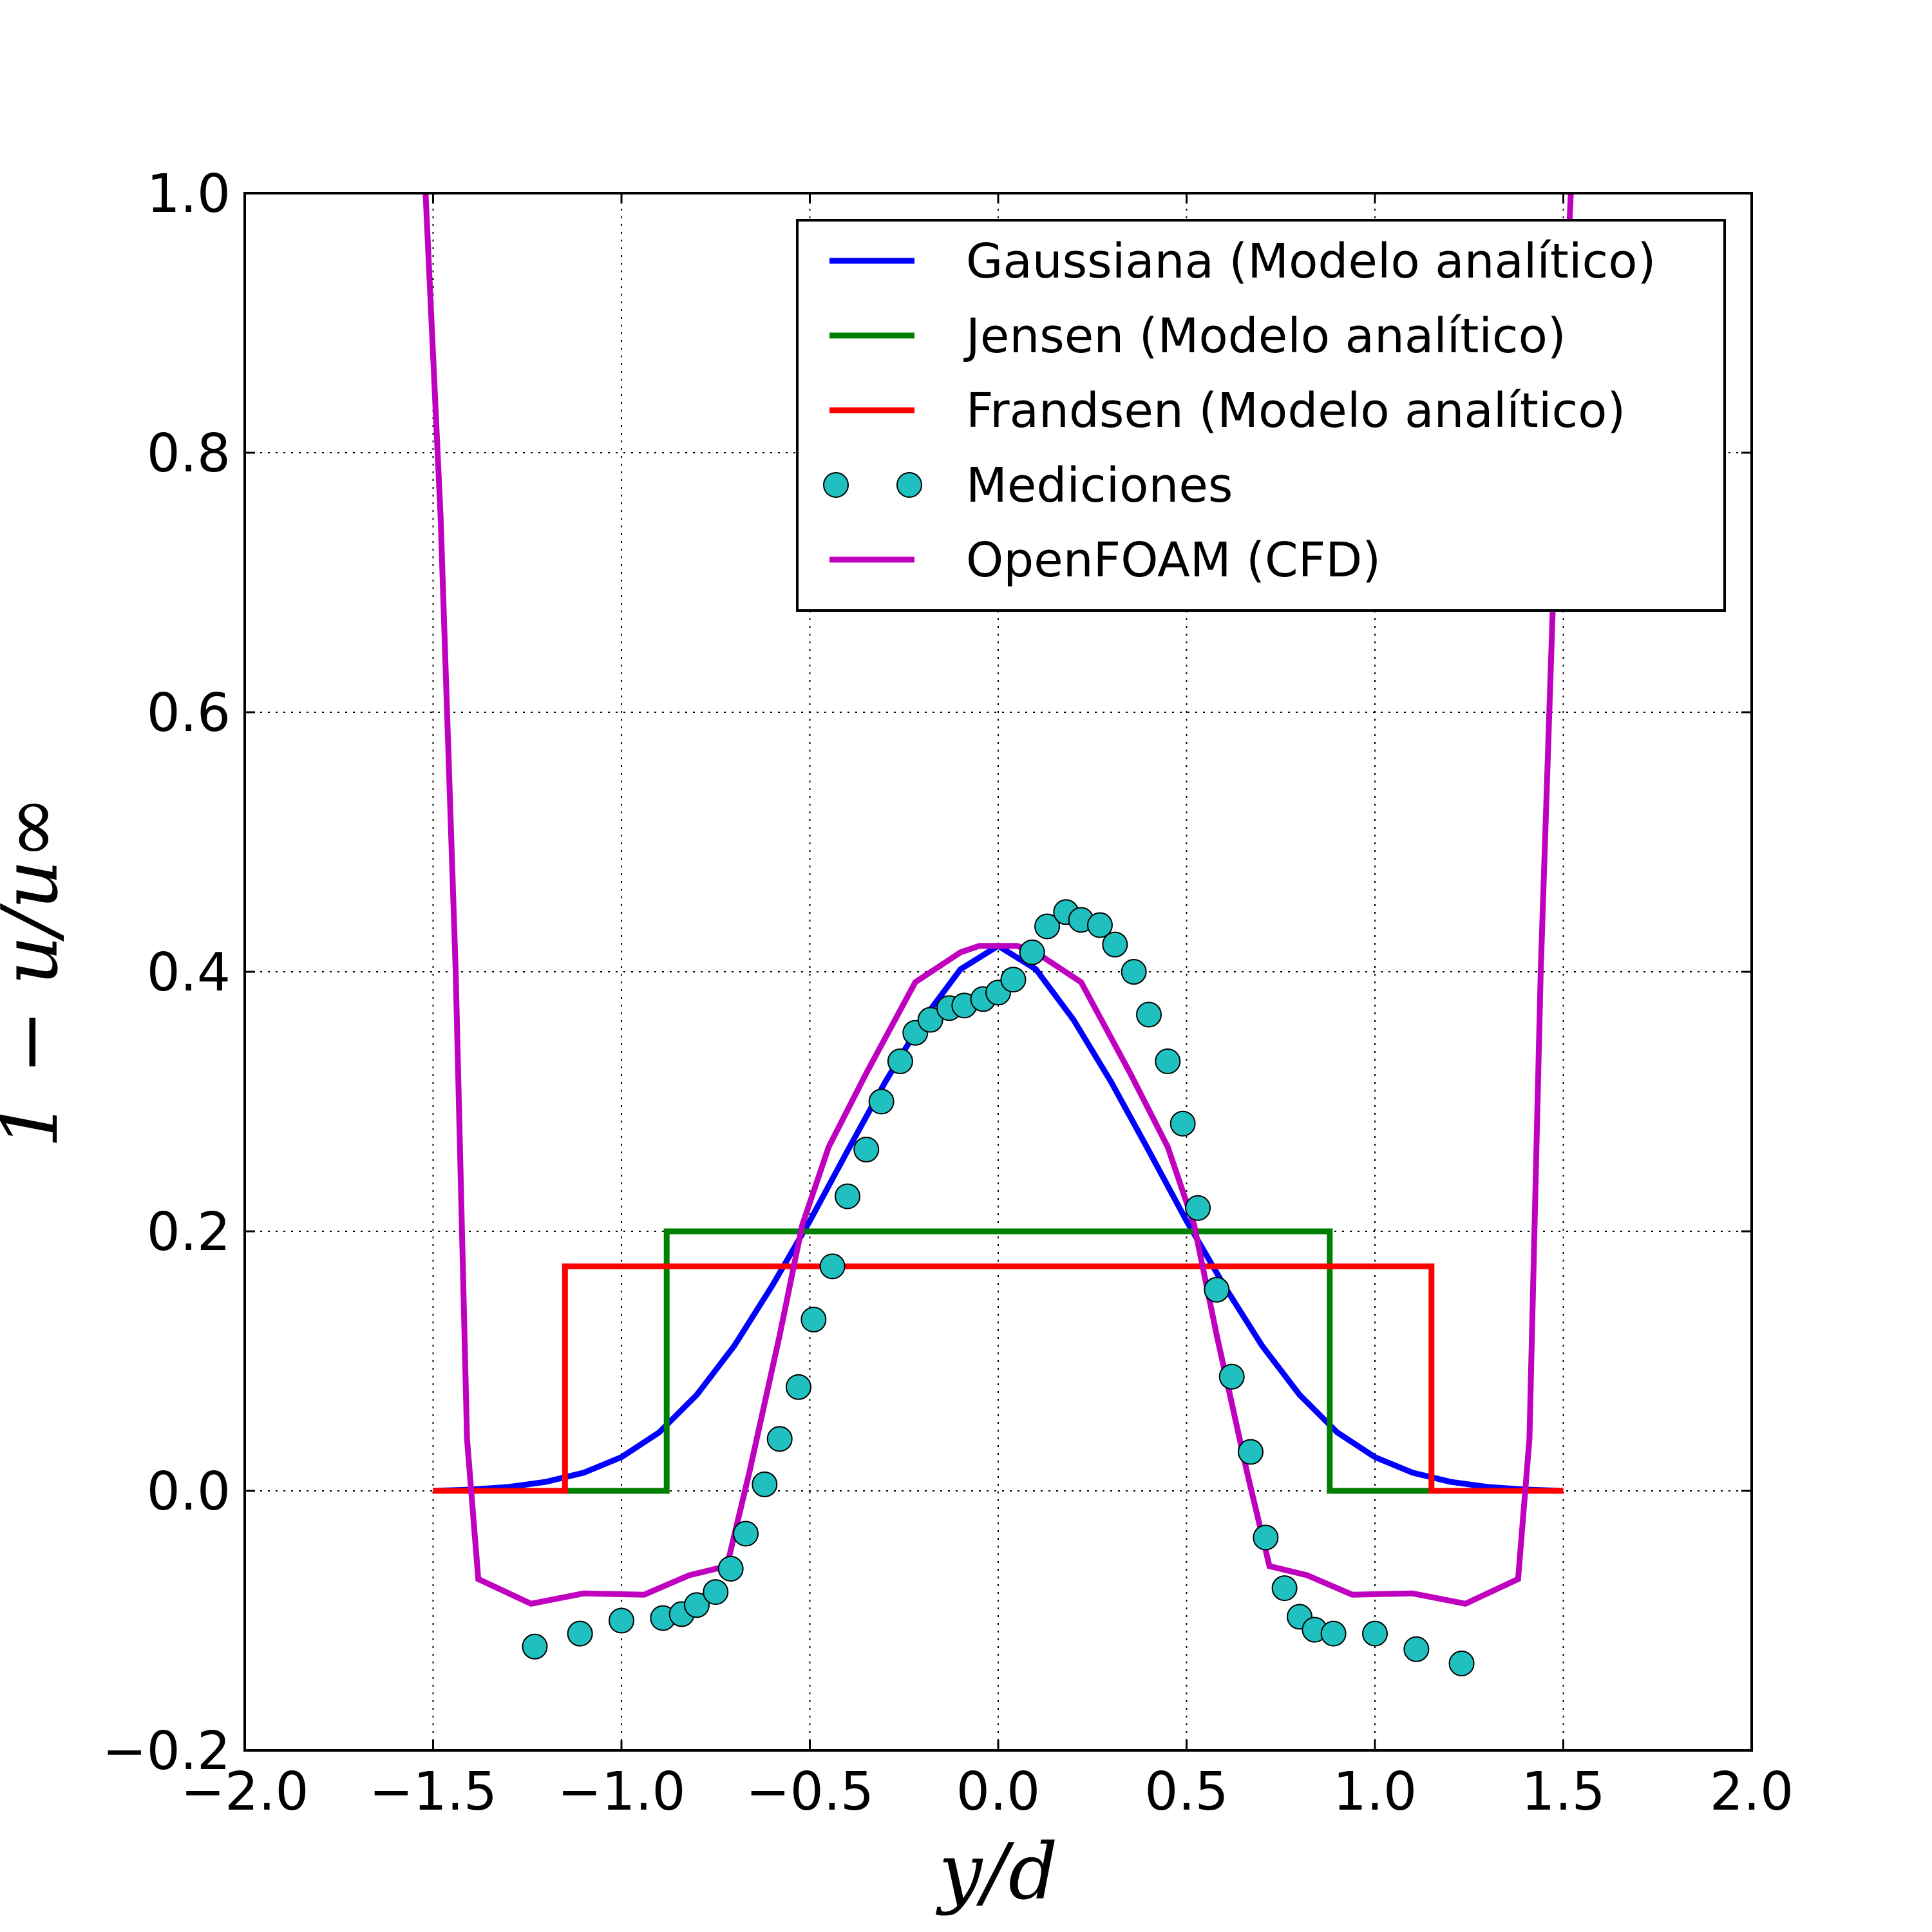 The height and width of the screenshot is (1932, 1932). I want to click on legend-box, so click(1261, 415).